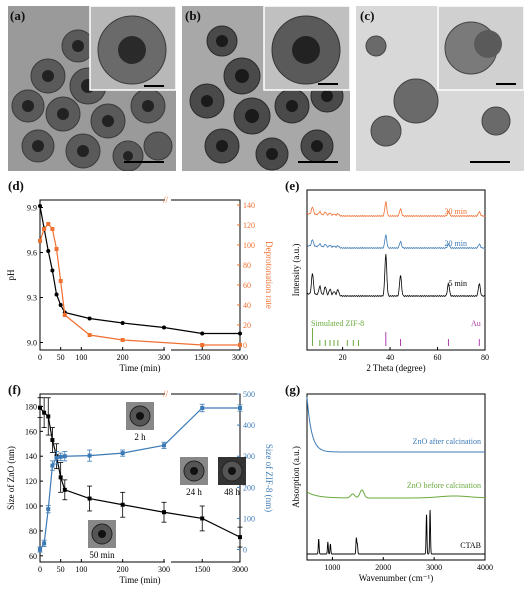  Describe the element at coordinates (269, 478) in the screenshot. I see `y2-axis-label: Size of ZIF-8 (nm)` at that location.